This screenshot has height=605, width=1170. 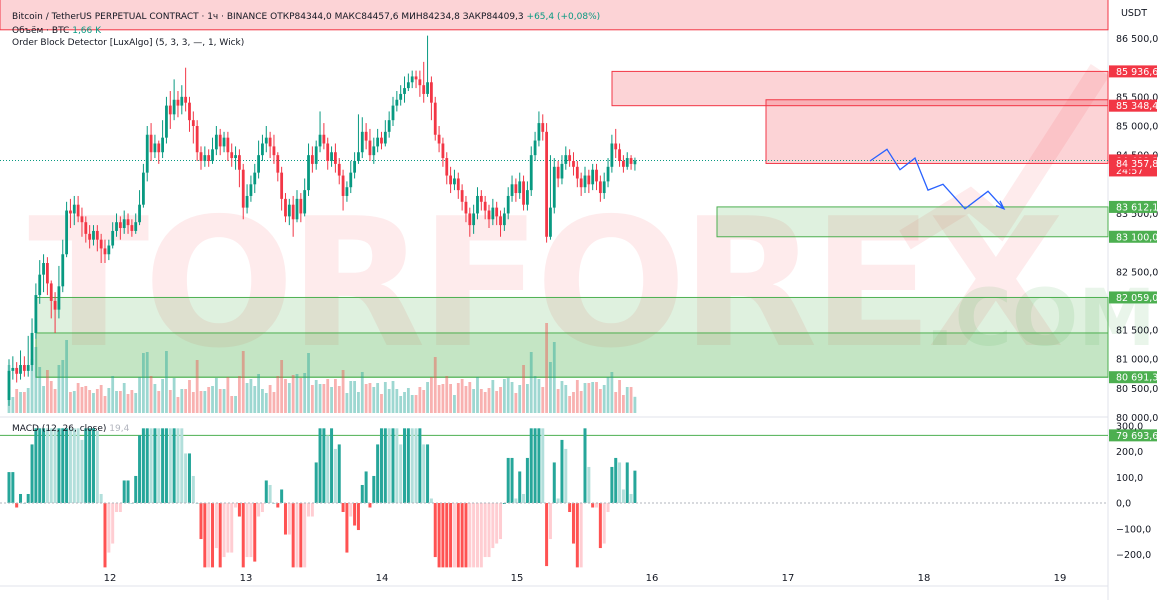 What do you see at coordinates (1133, 106) in the screenshot?
I see `price-tag: 85 348,4` at bounding box center [1133, 106].